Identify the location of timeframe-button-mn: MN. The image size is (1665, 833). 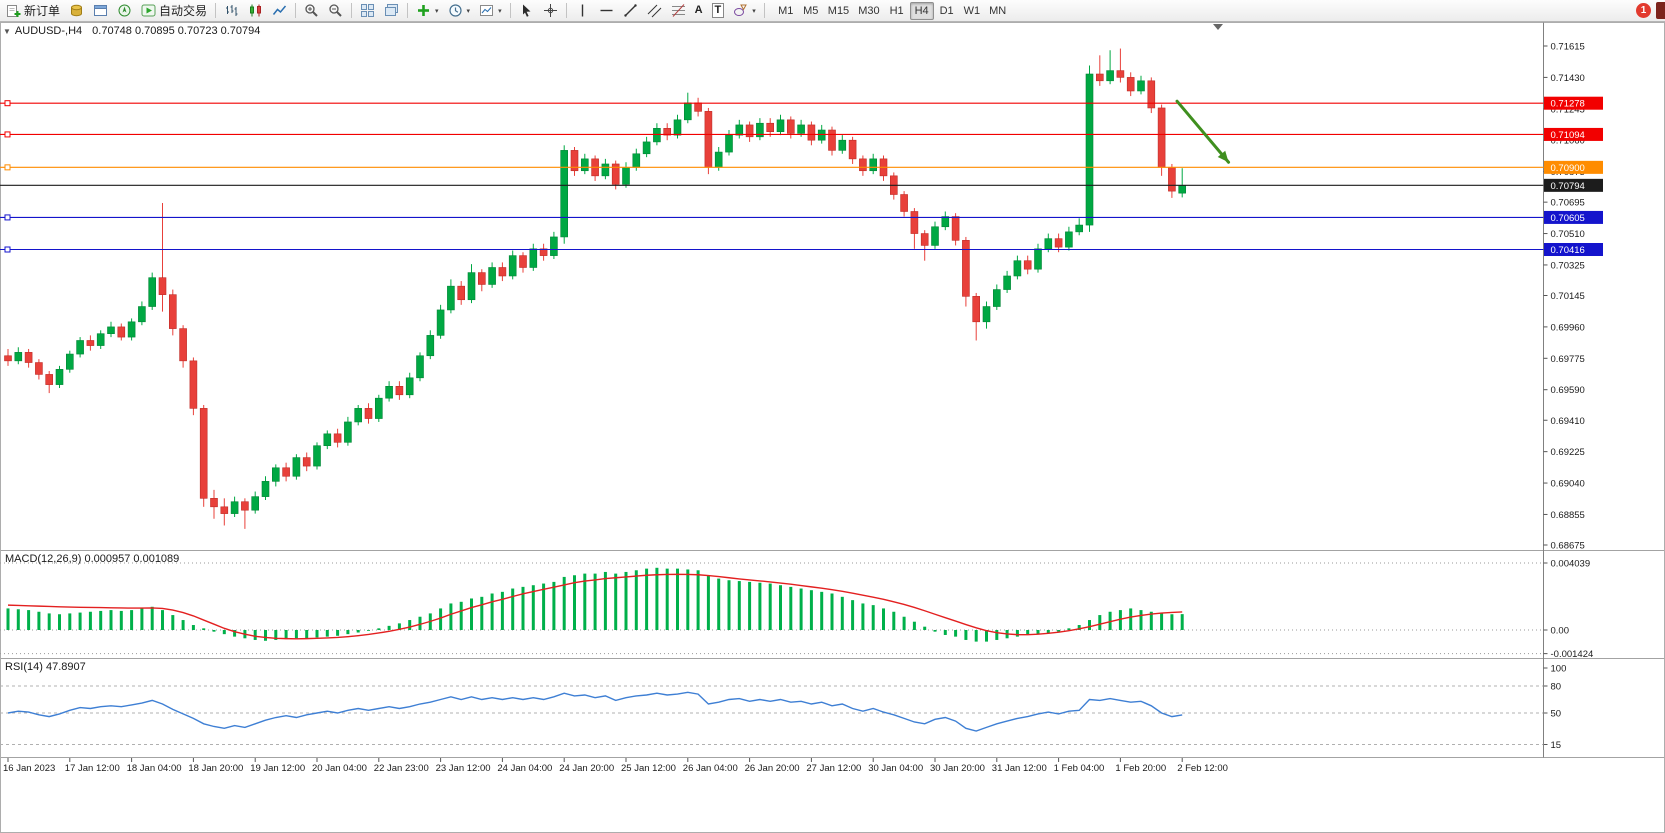
(997, 11).